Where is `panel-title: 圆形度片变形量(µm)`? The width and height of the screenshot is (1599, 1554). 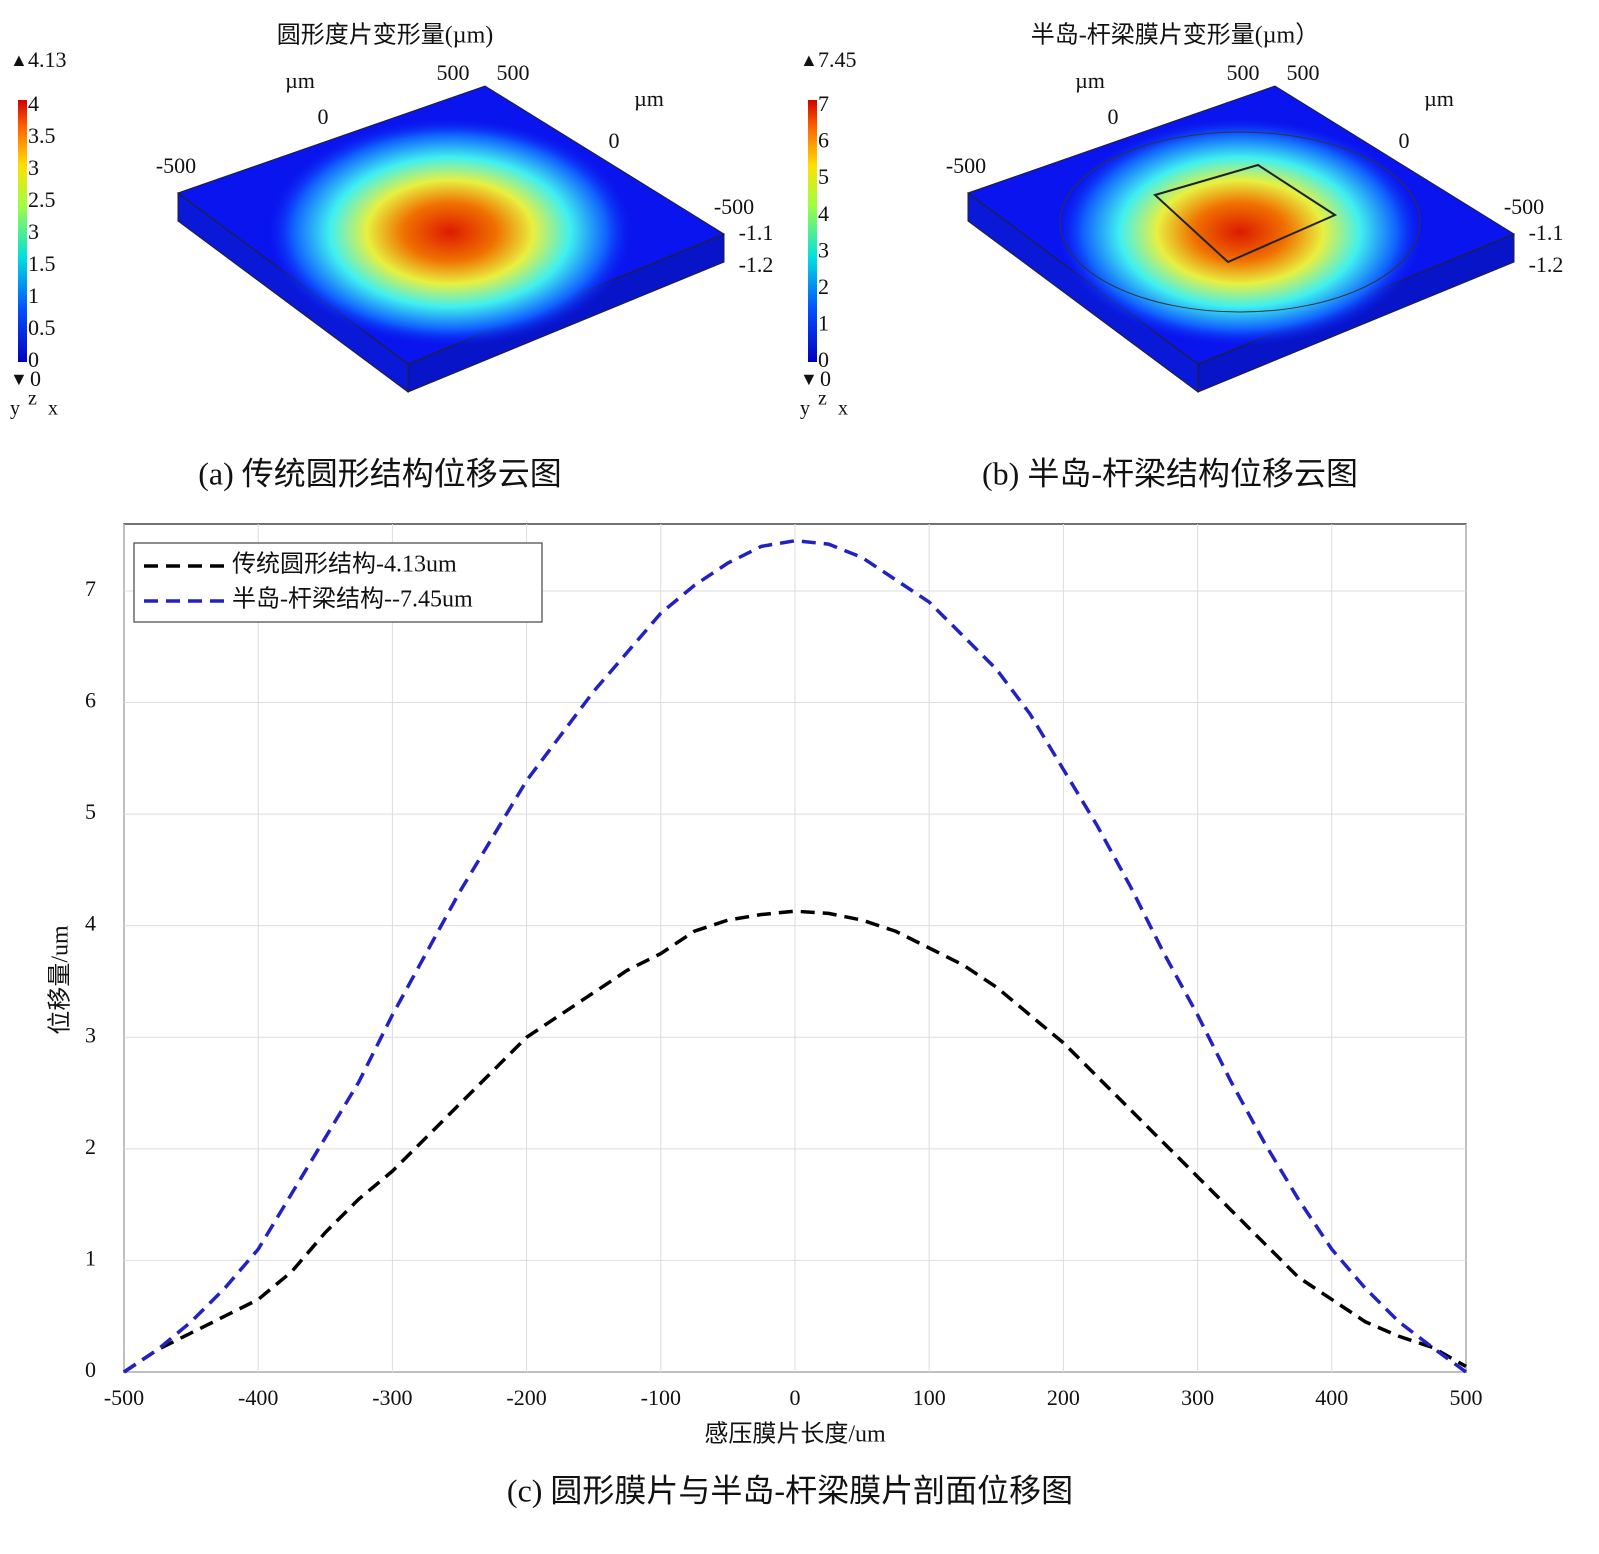
panel-title: 圆形度片变形量(µm) is located at coordinates (385, 35).